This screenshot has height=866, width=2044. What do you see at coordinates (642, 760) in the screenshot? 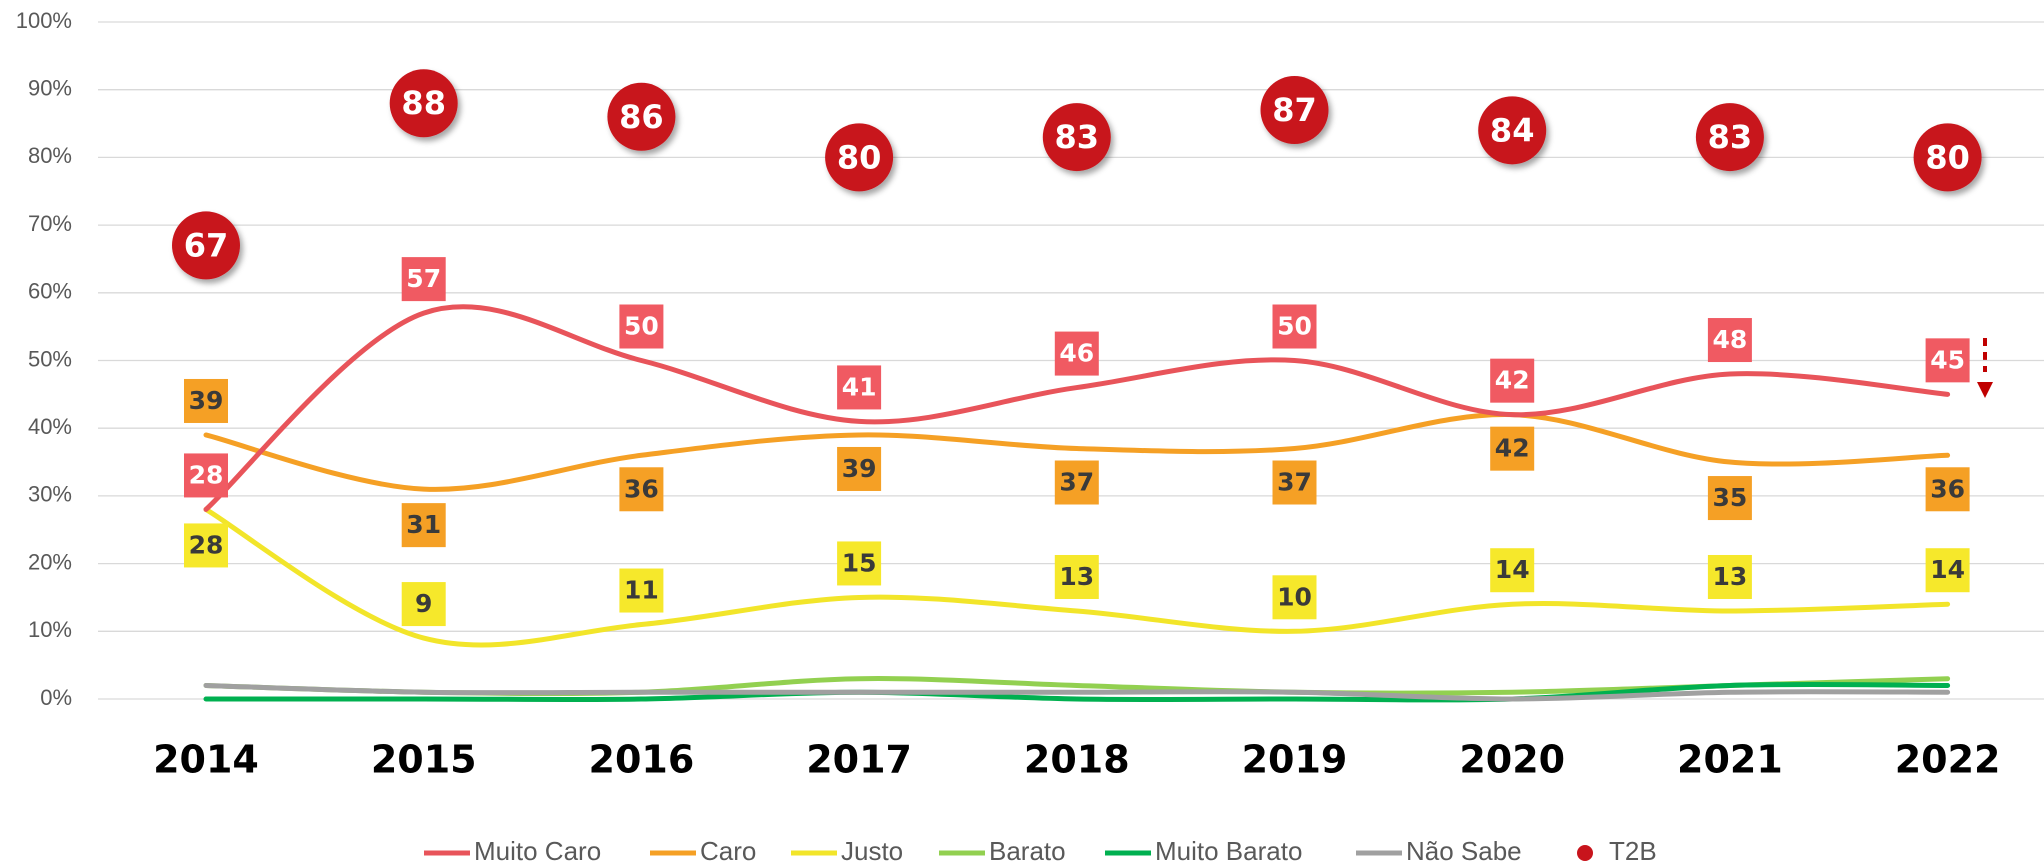
I see `x-tick-label: 2016` at bounding box center [642, 760].